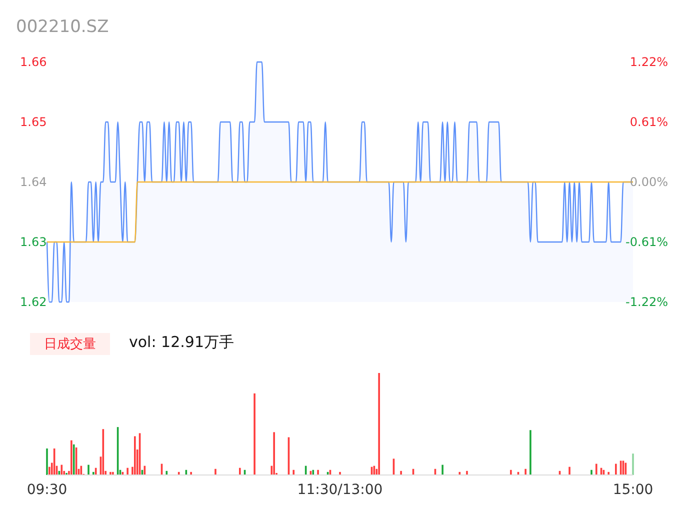 Image resolution: width=686 pixels, height=524 pixels. Describe the element at coordinates (33, 182) in the screenshot. I see `y-tick-label: 1.64` at that location.